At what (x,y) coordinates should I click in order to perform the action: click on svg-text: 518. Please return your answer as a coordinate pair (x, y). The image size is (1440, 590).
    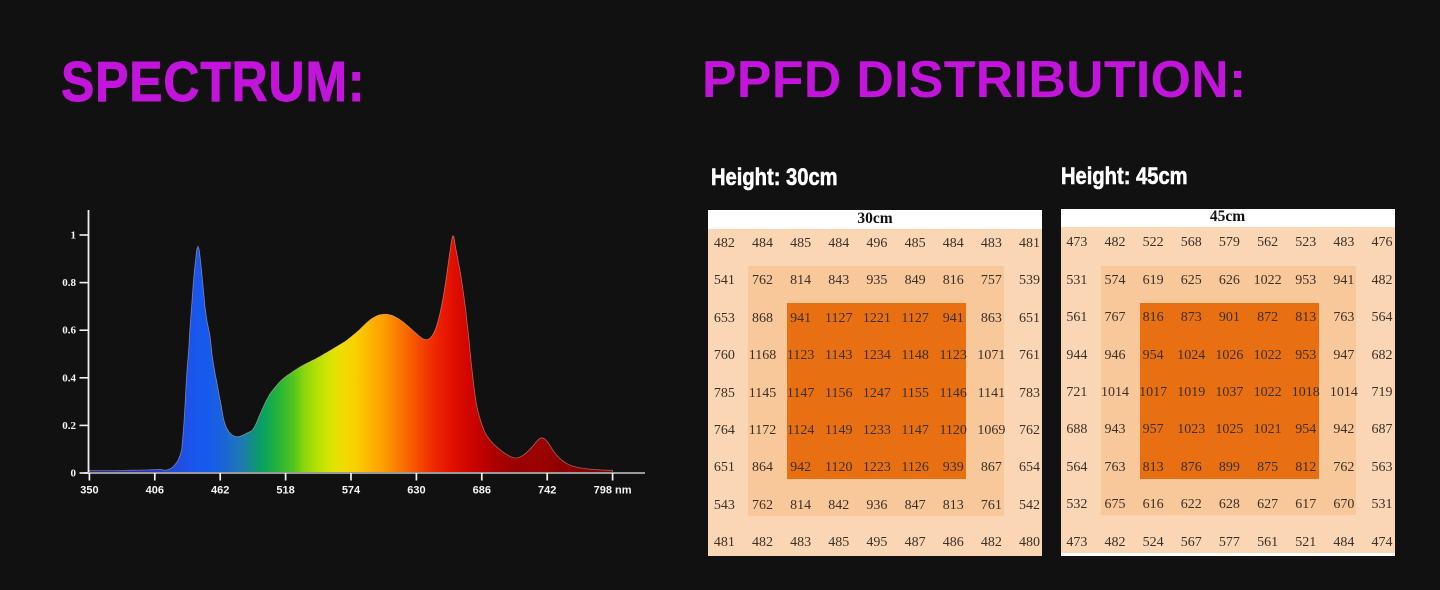
    Looking at the image, I should click on (285, 491).